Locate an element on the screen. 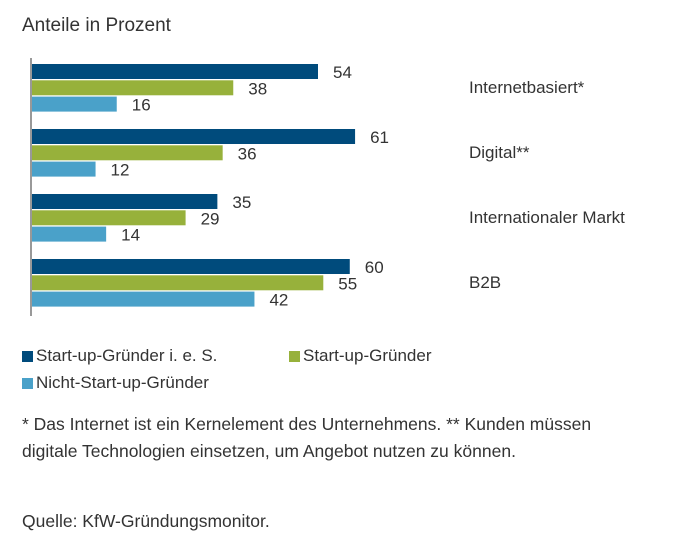 Image resolution: width=673 pixels, height=551 pixels. chart-source: Quelle: KfW-Gründungsmonitor. is located at coordinates (146, 521).